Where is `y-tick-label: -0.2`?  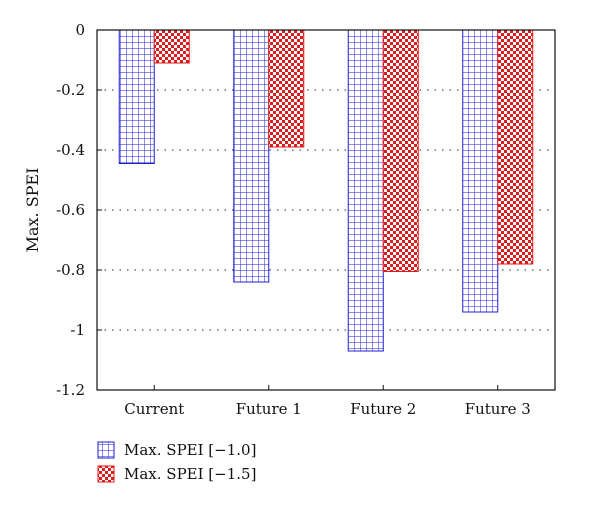 y-tick-label: -0.2 is located at coordinates (70, 90).